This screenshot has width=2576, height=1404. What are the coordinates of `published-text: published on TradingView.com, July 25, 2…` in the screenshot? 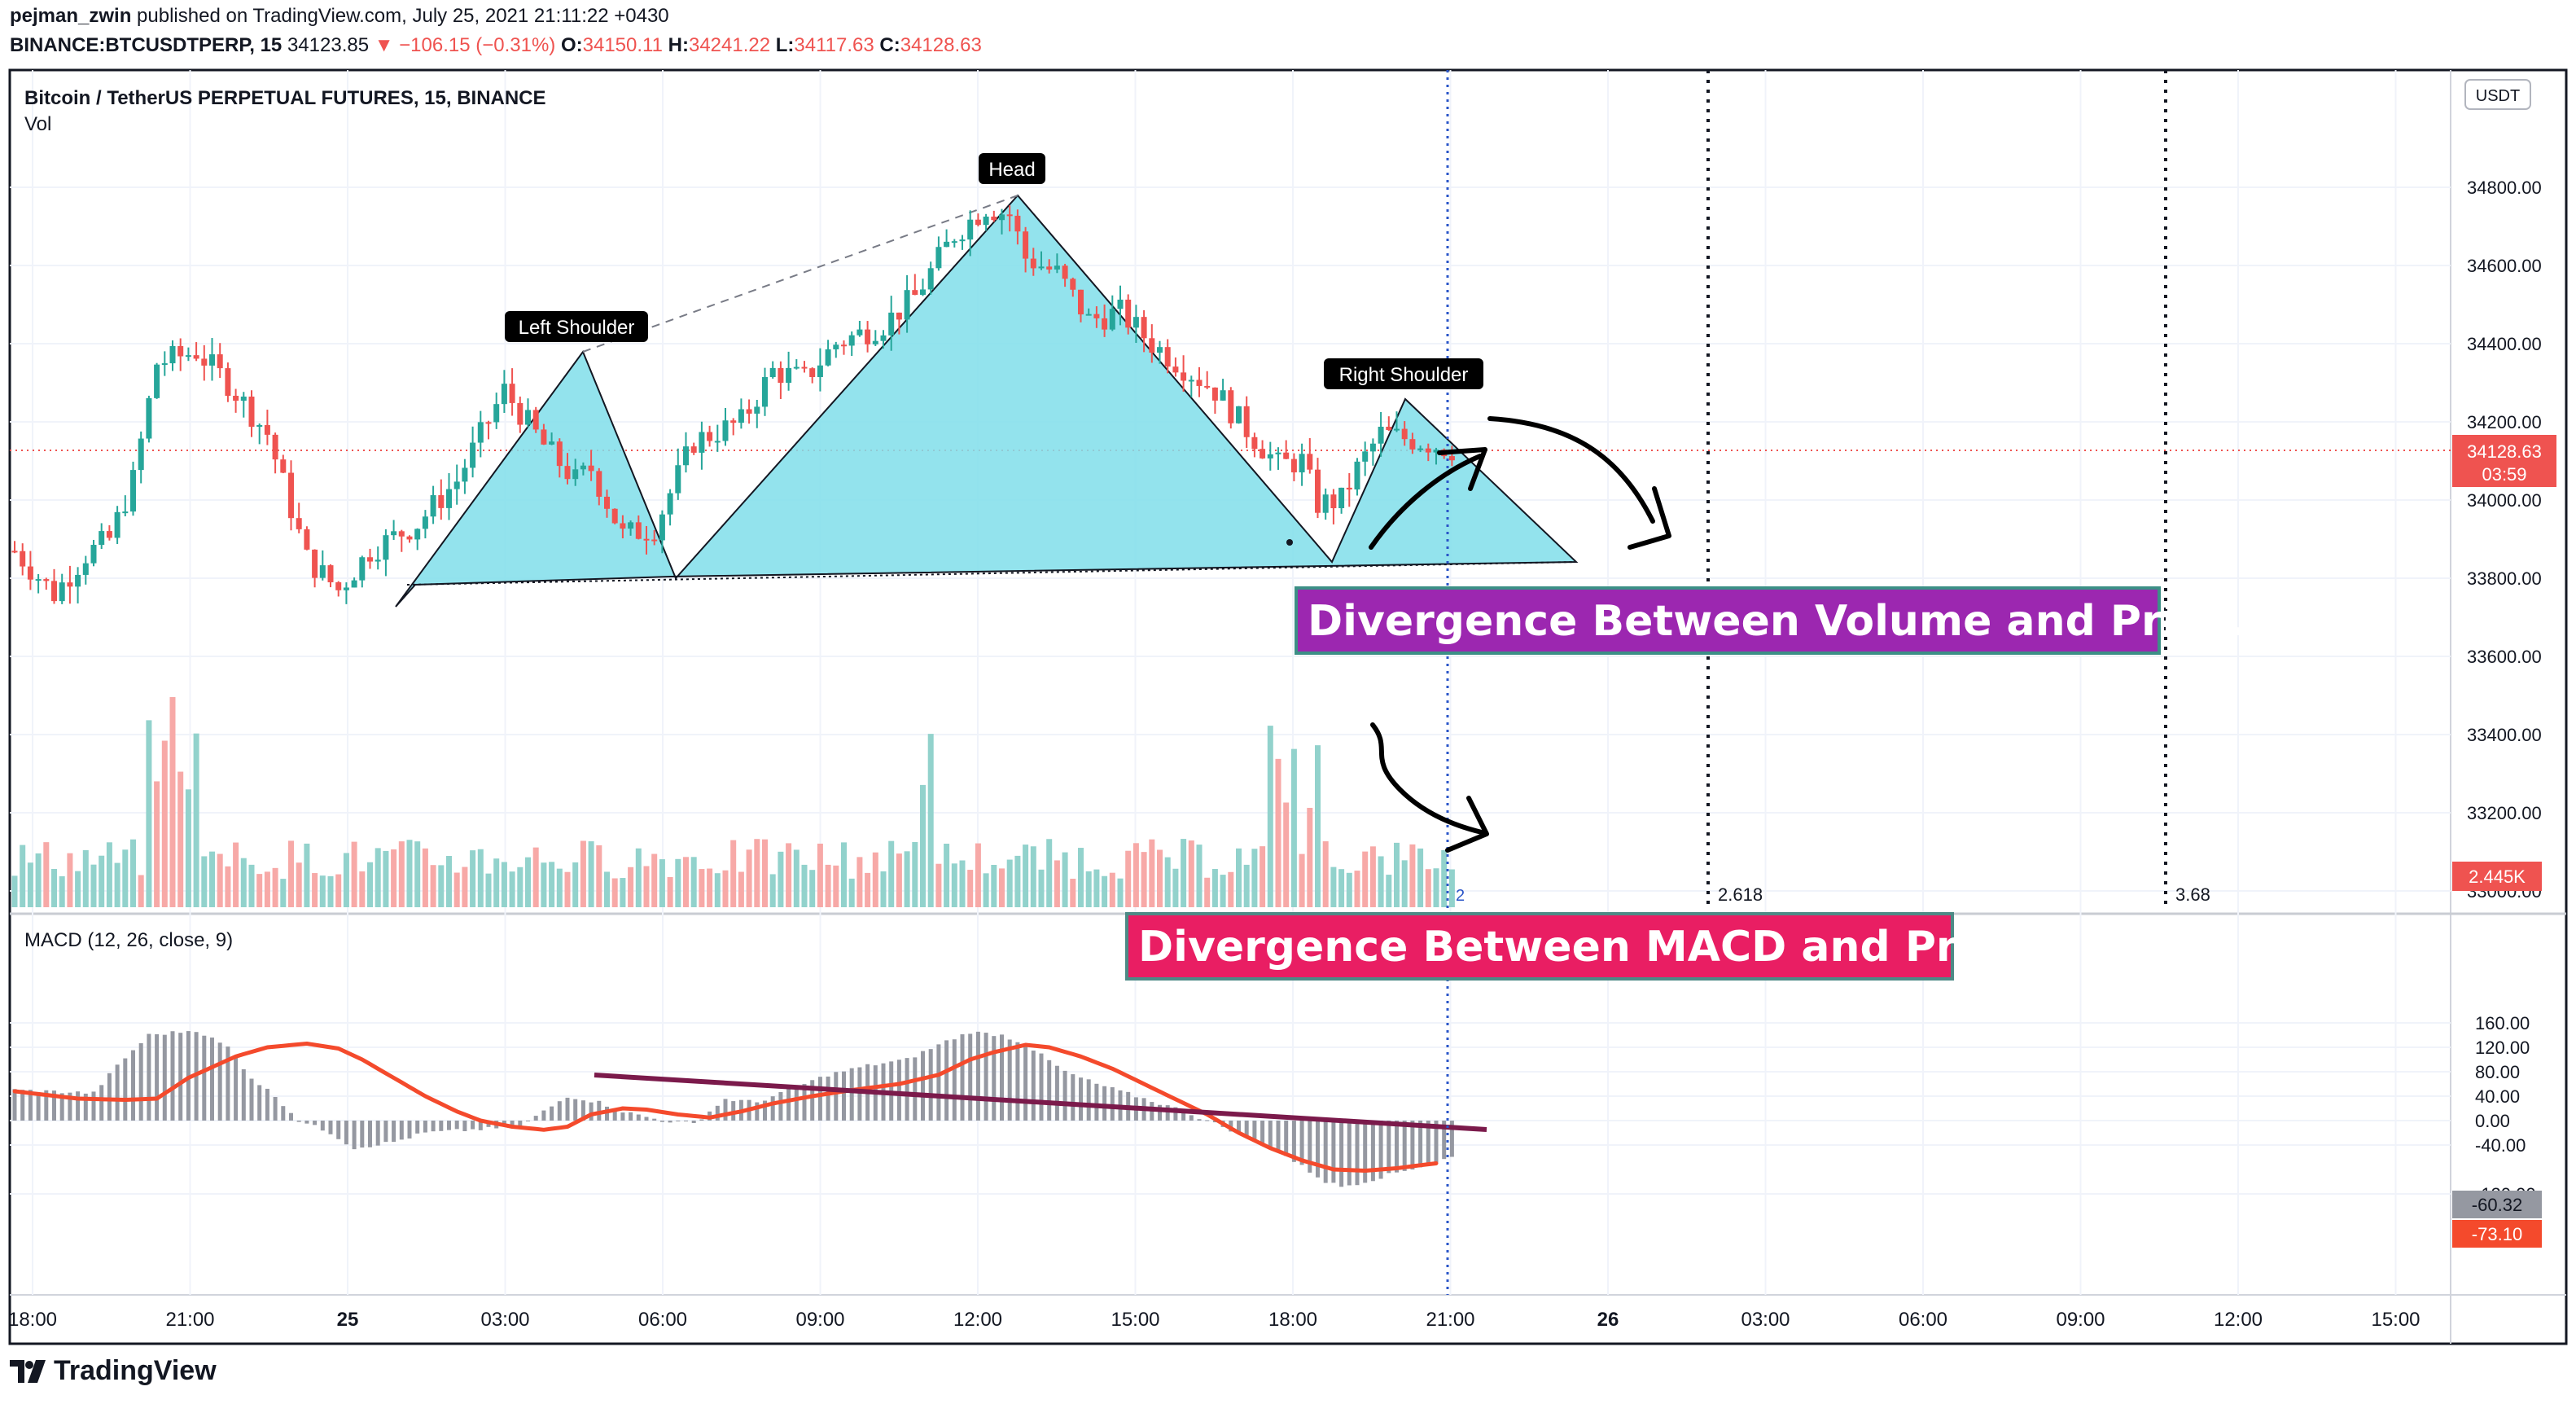 It's located at (403, 16).